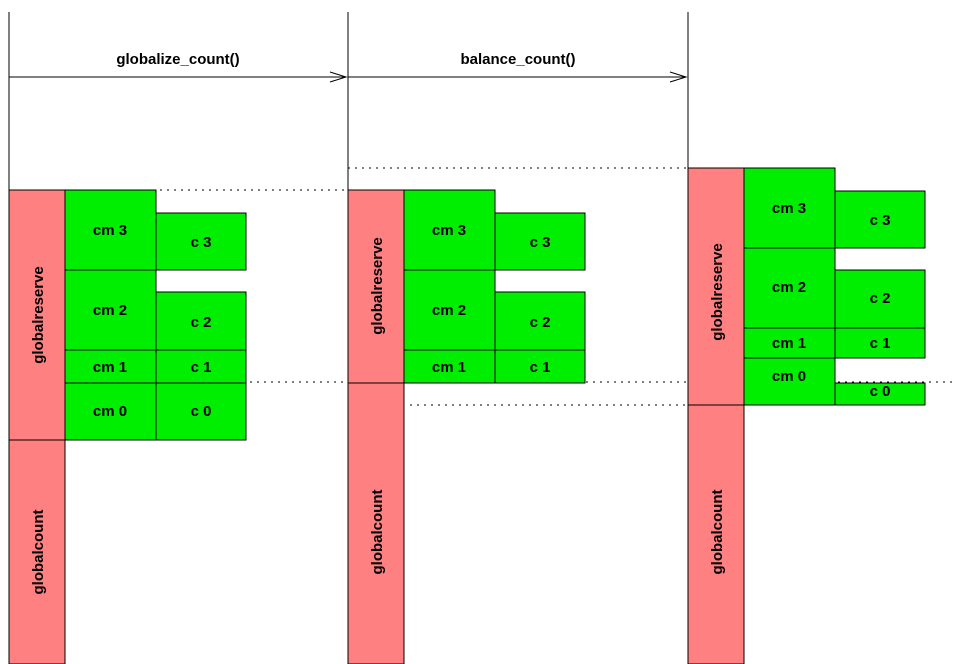 Image resolution: width=957 pixels, height=664 pixels. I want to click on step-arrow-balance, so click(518, 77).